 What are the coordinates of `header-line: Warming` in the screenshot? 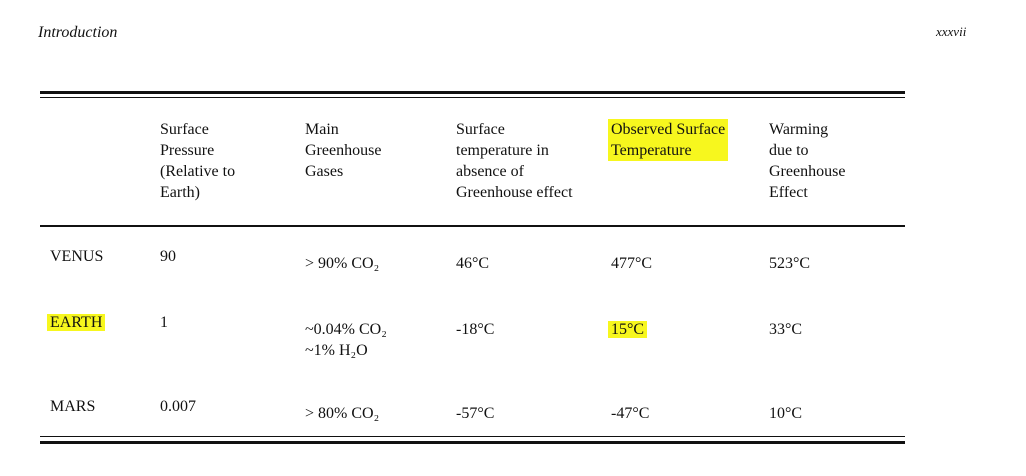 It's located at (799, 129).